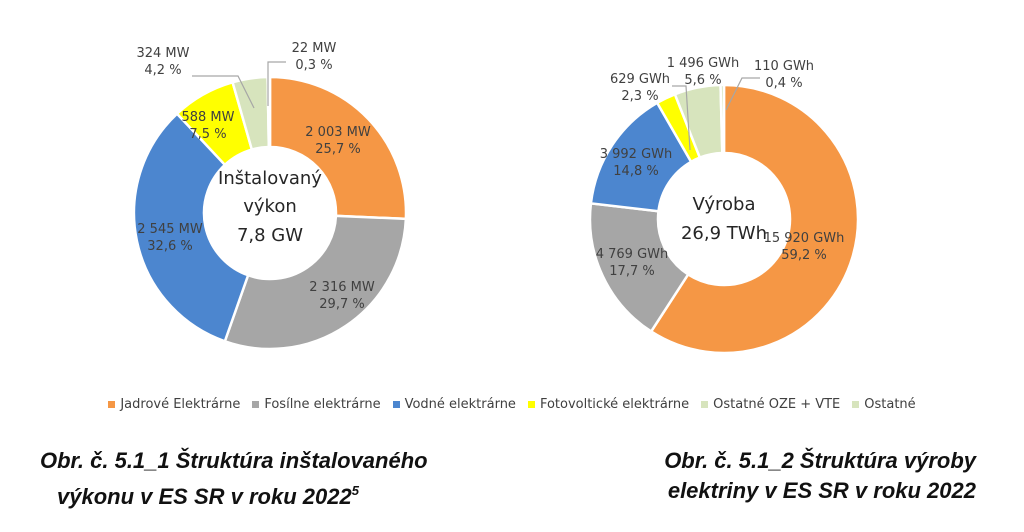  Describe the element at coordinates (460, 404) in the screenshot. I see `legend-label: Vodné elektrárne` at that location.